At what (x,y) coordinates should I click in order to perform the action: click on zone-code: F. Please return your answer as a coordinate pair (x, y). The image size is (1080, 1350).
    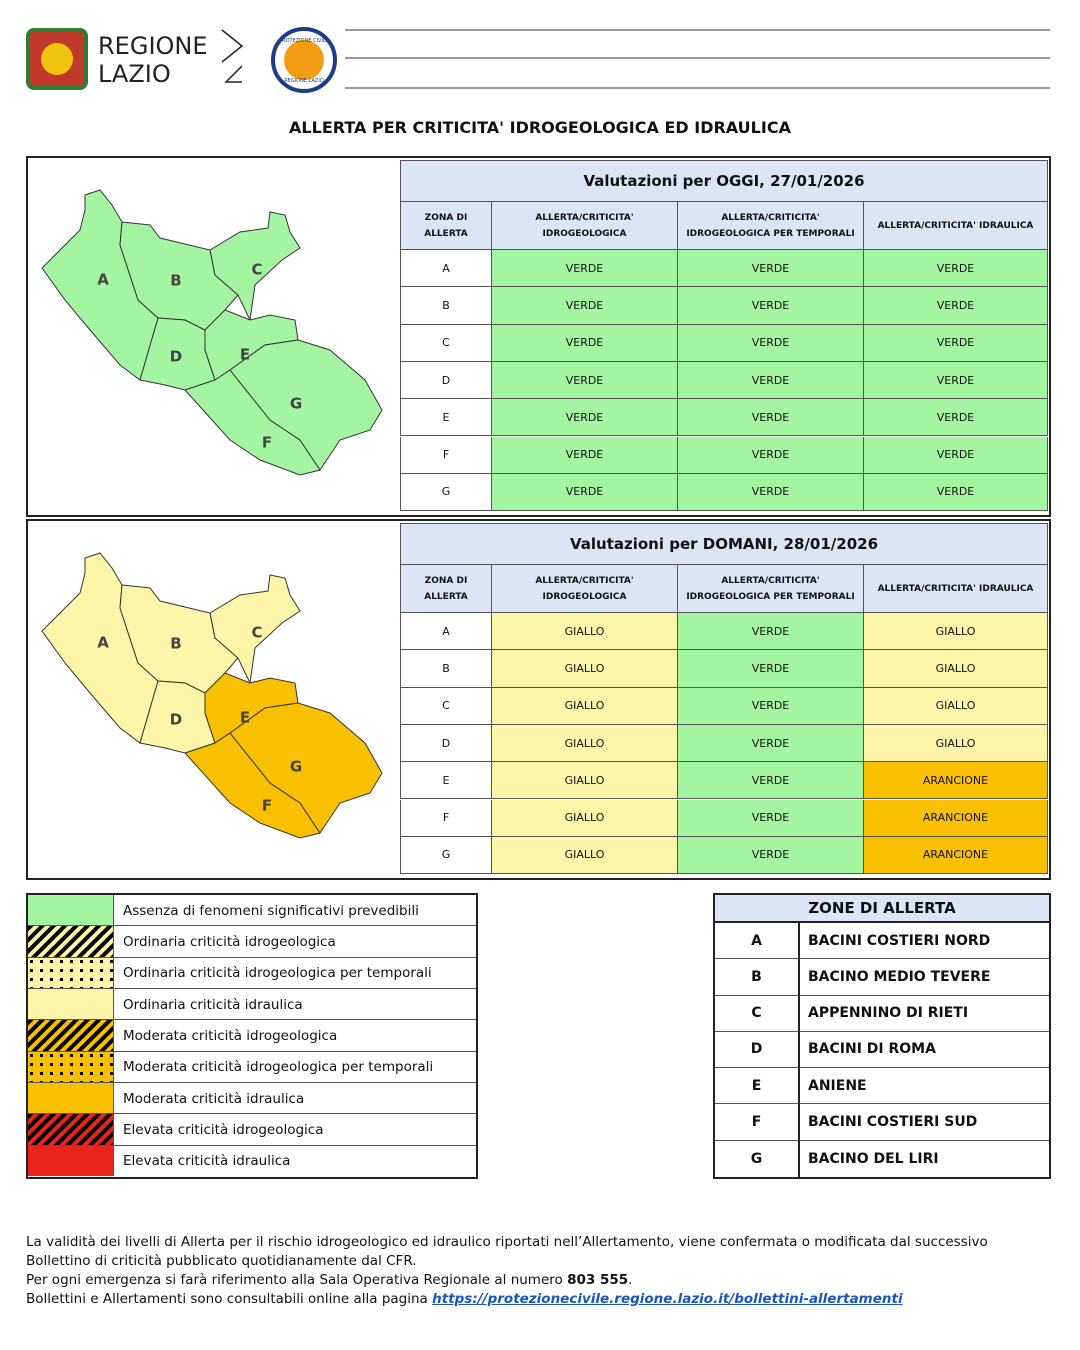
    Looking at the image, I should click on (757, 1122).